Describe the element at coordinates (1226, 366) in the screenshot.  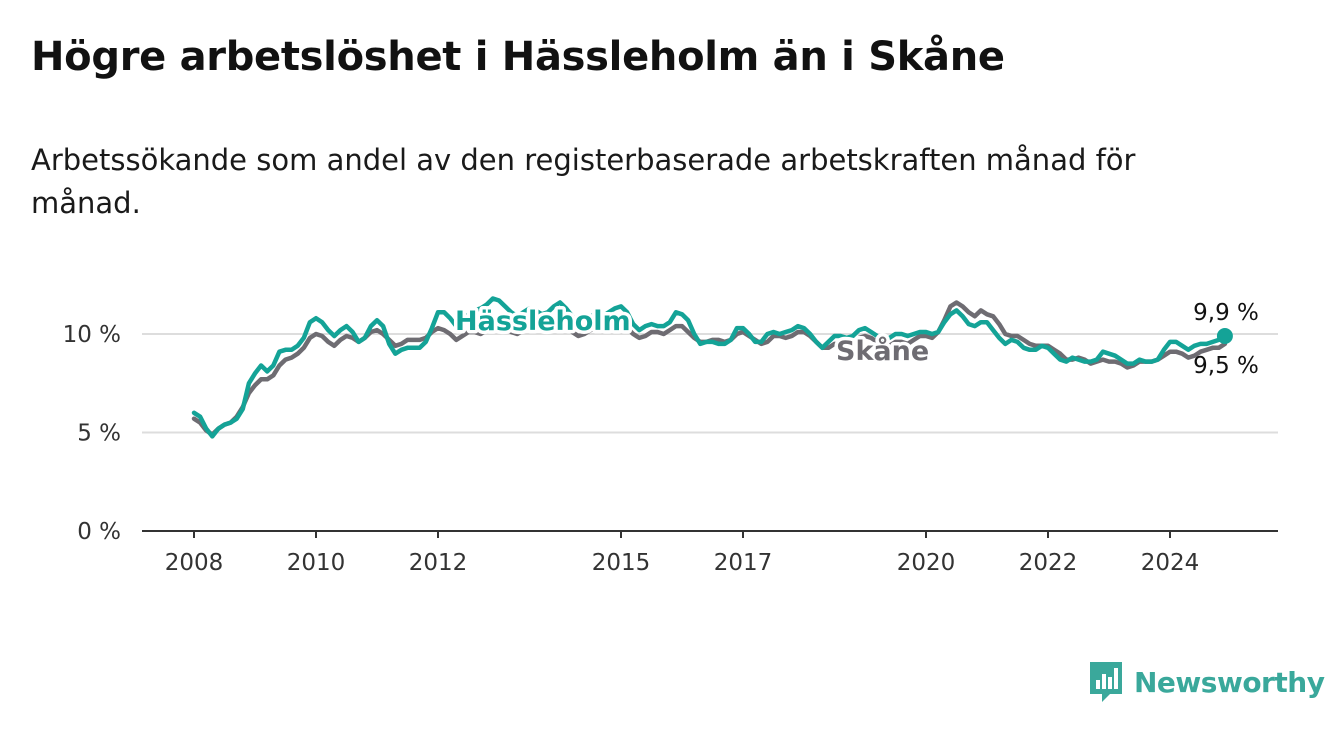
I see `end-value-label-skane: 9,5 %` at that location.